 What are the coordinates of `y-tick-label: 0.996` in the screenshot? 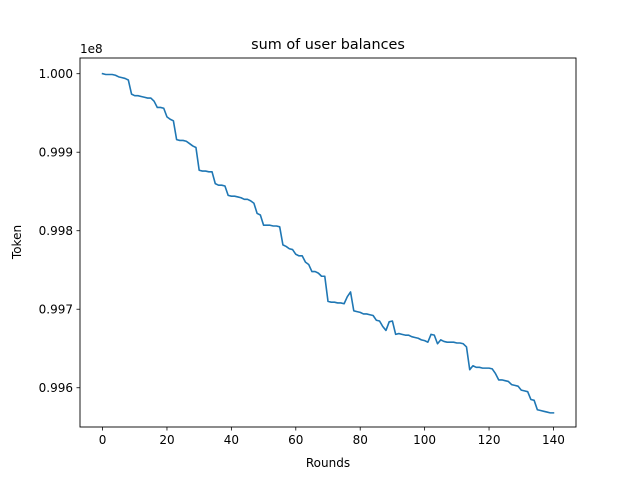 It's located at (56, 388).